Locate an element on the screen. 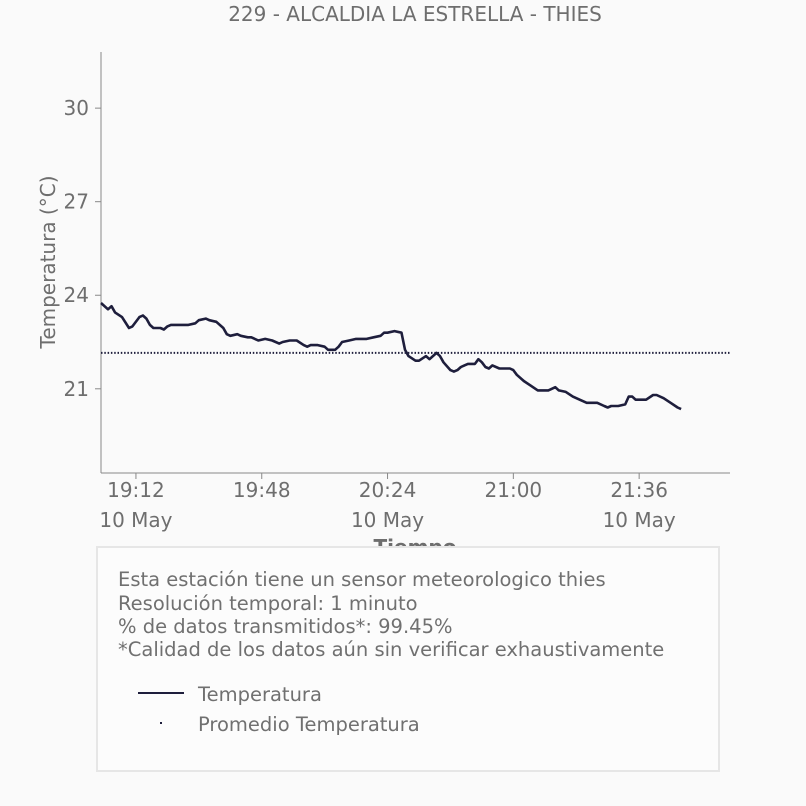 The image size is (806, 806). legend-label-temperatura: Temperatura is located at coordinates (260, 694).